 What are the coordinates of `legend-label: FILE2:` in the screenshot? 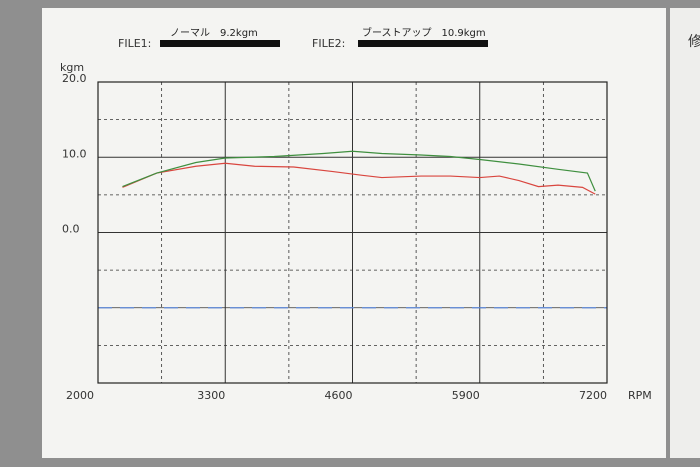 It's located at (328, 43).